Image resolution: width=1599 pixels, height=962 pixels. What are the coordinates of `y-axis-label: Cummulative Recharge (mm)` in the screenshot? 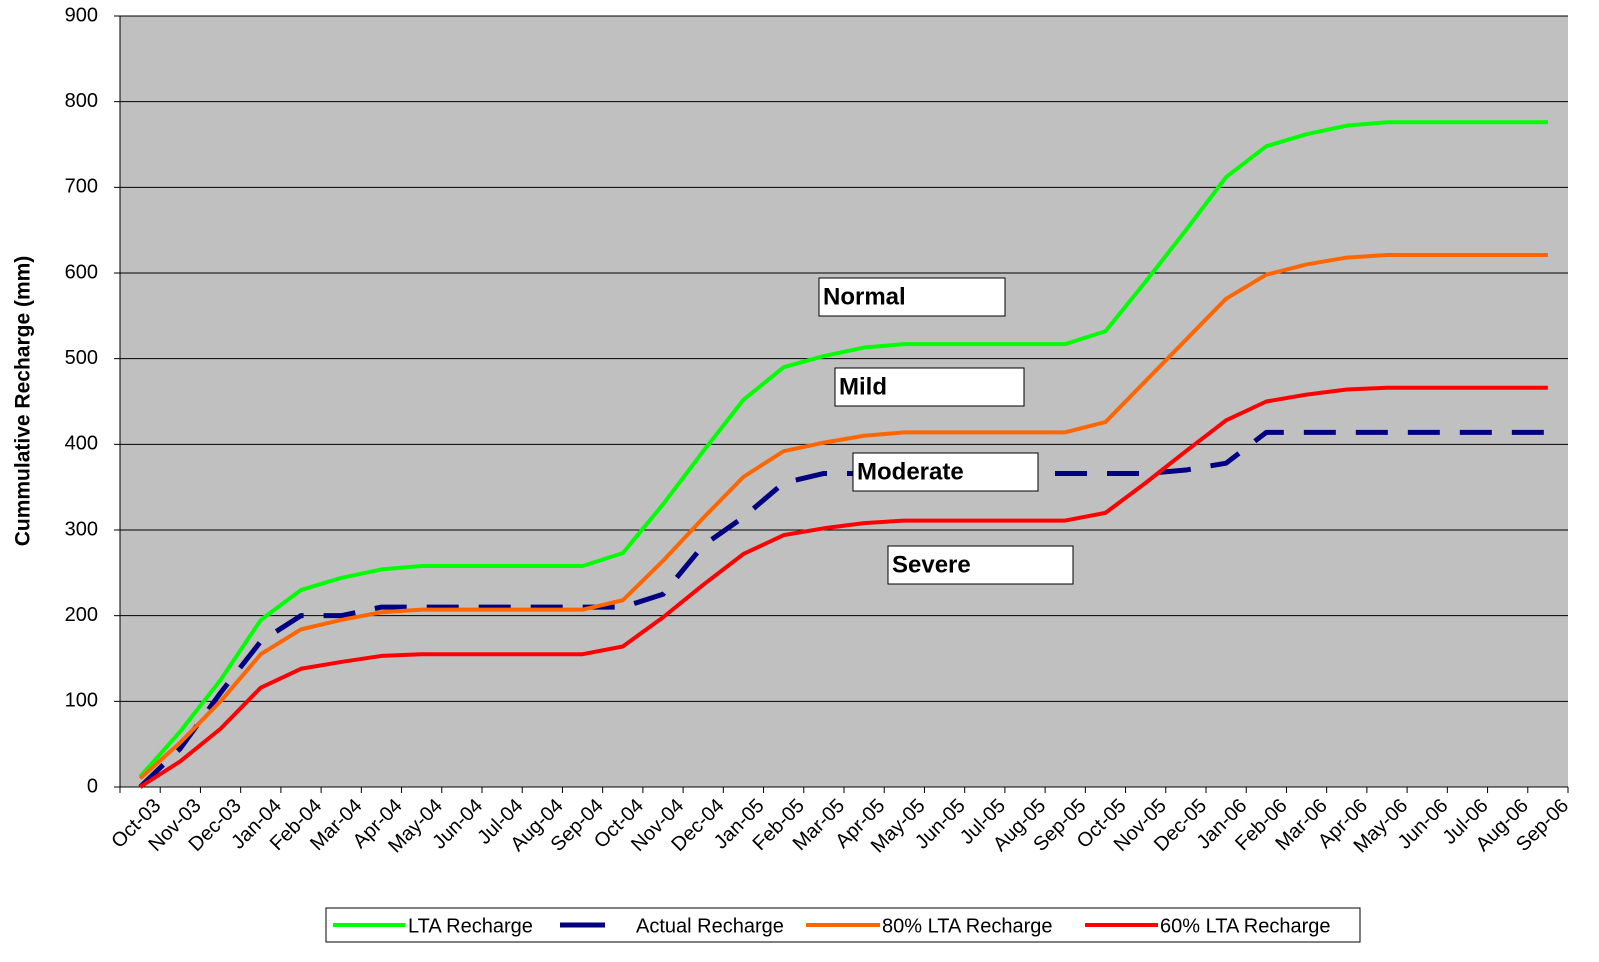 It's located at (23, 401).